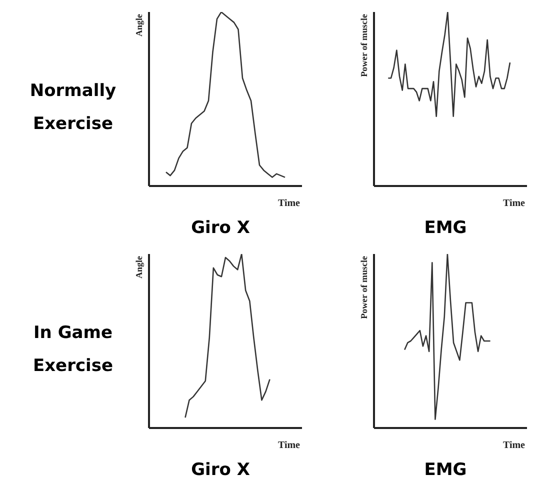 The width and height of the screenshot is (550, 485). What do you see at coordinates (73, 108) in the screenshot?
I see `text: Normally Exercise` at bounding box center [73, 108].